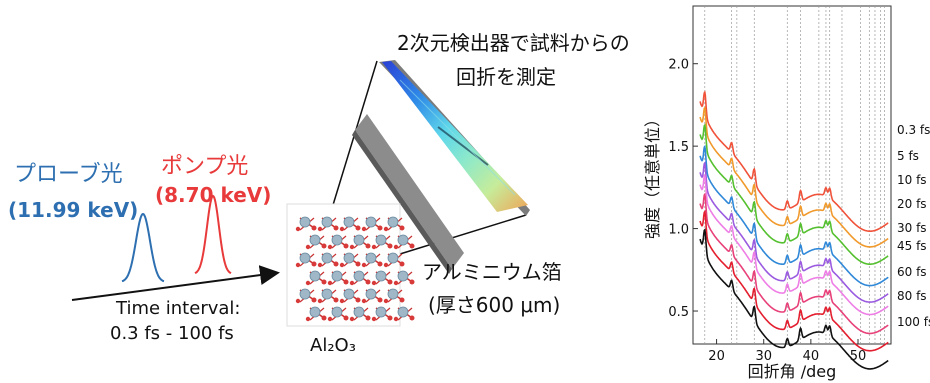 This screenshot has height=383, width=930. Describe the element at coordinates (912, 272) in the screenshot. I see `series-label: 60 fs` at that location.